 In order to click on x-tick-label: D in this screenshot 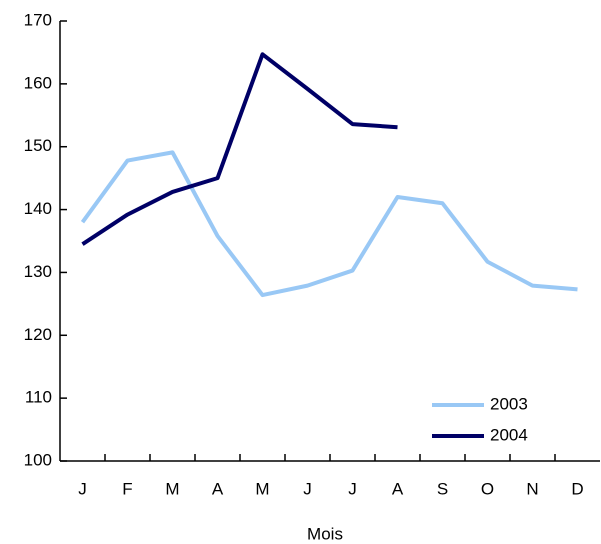, I will do `click(577, 488)`.